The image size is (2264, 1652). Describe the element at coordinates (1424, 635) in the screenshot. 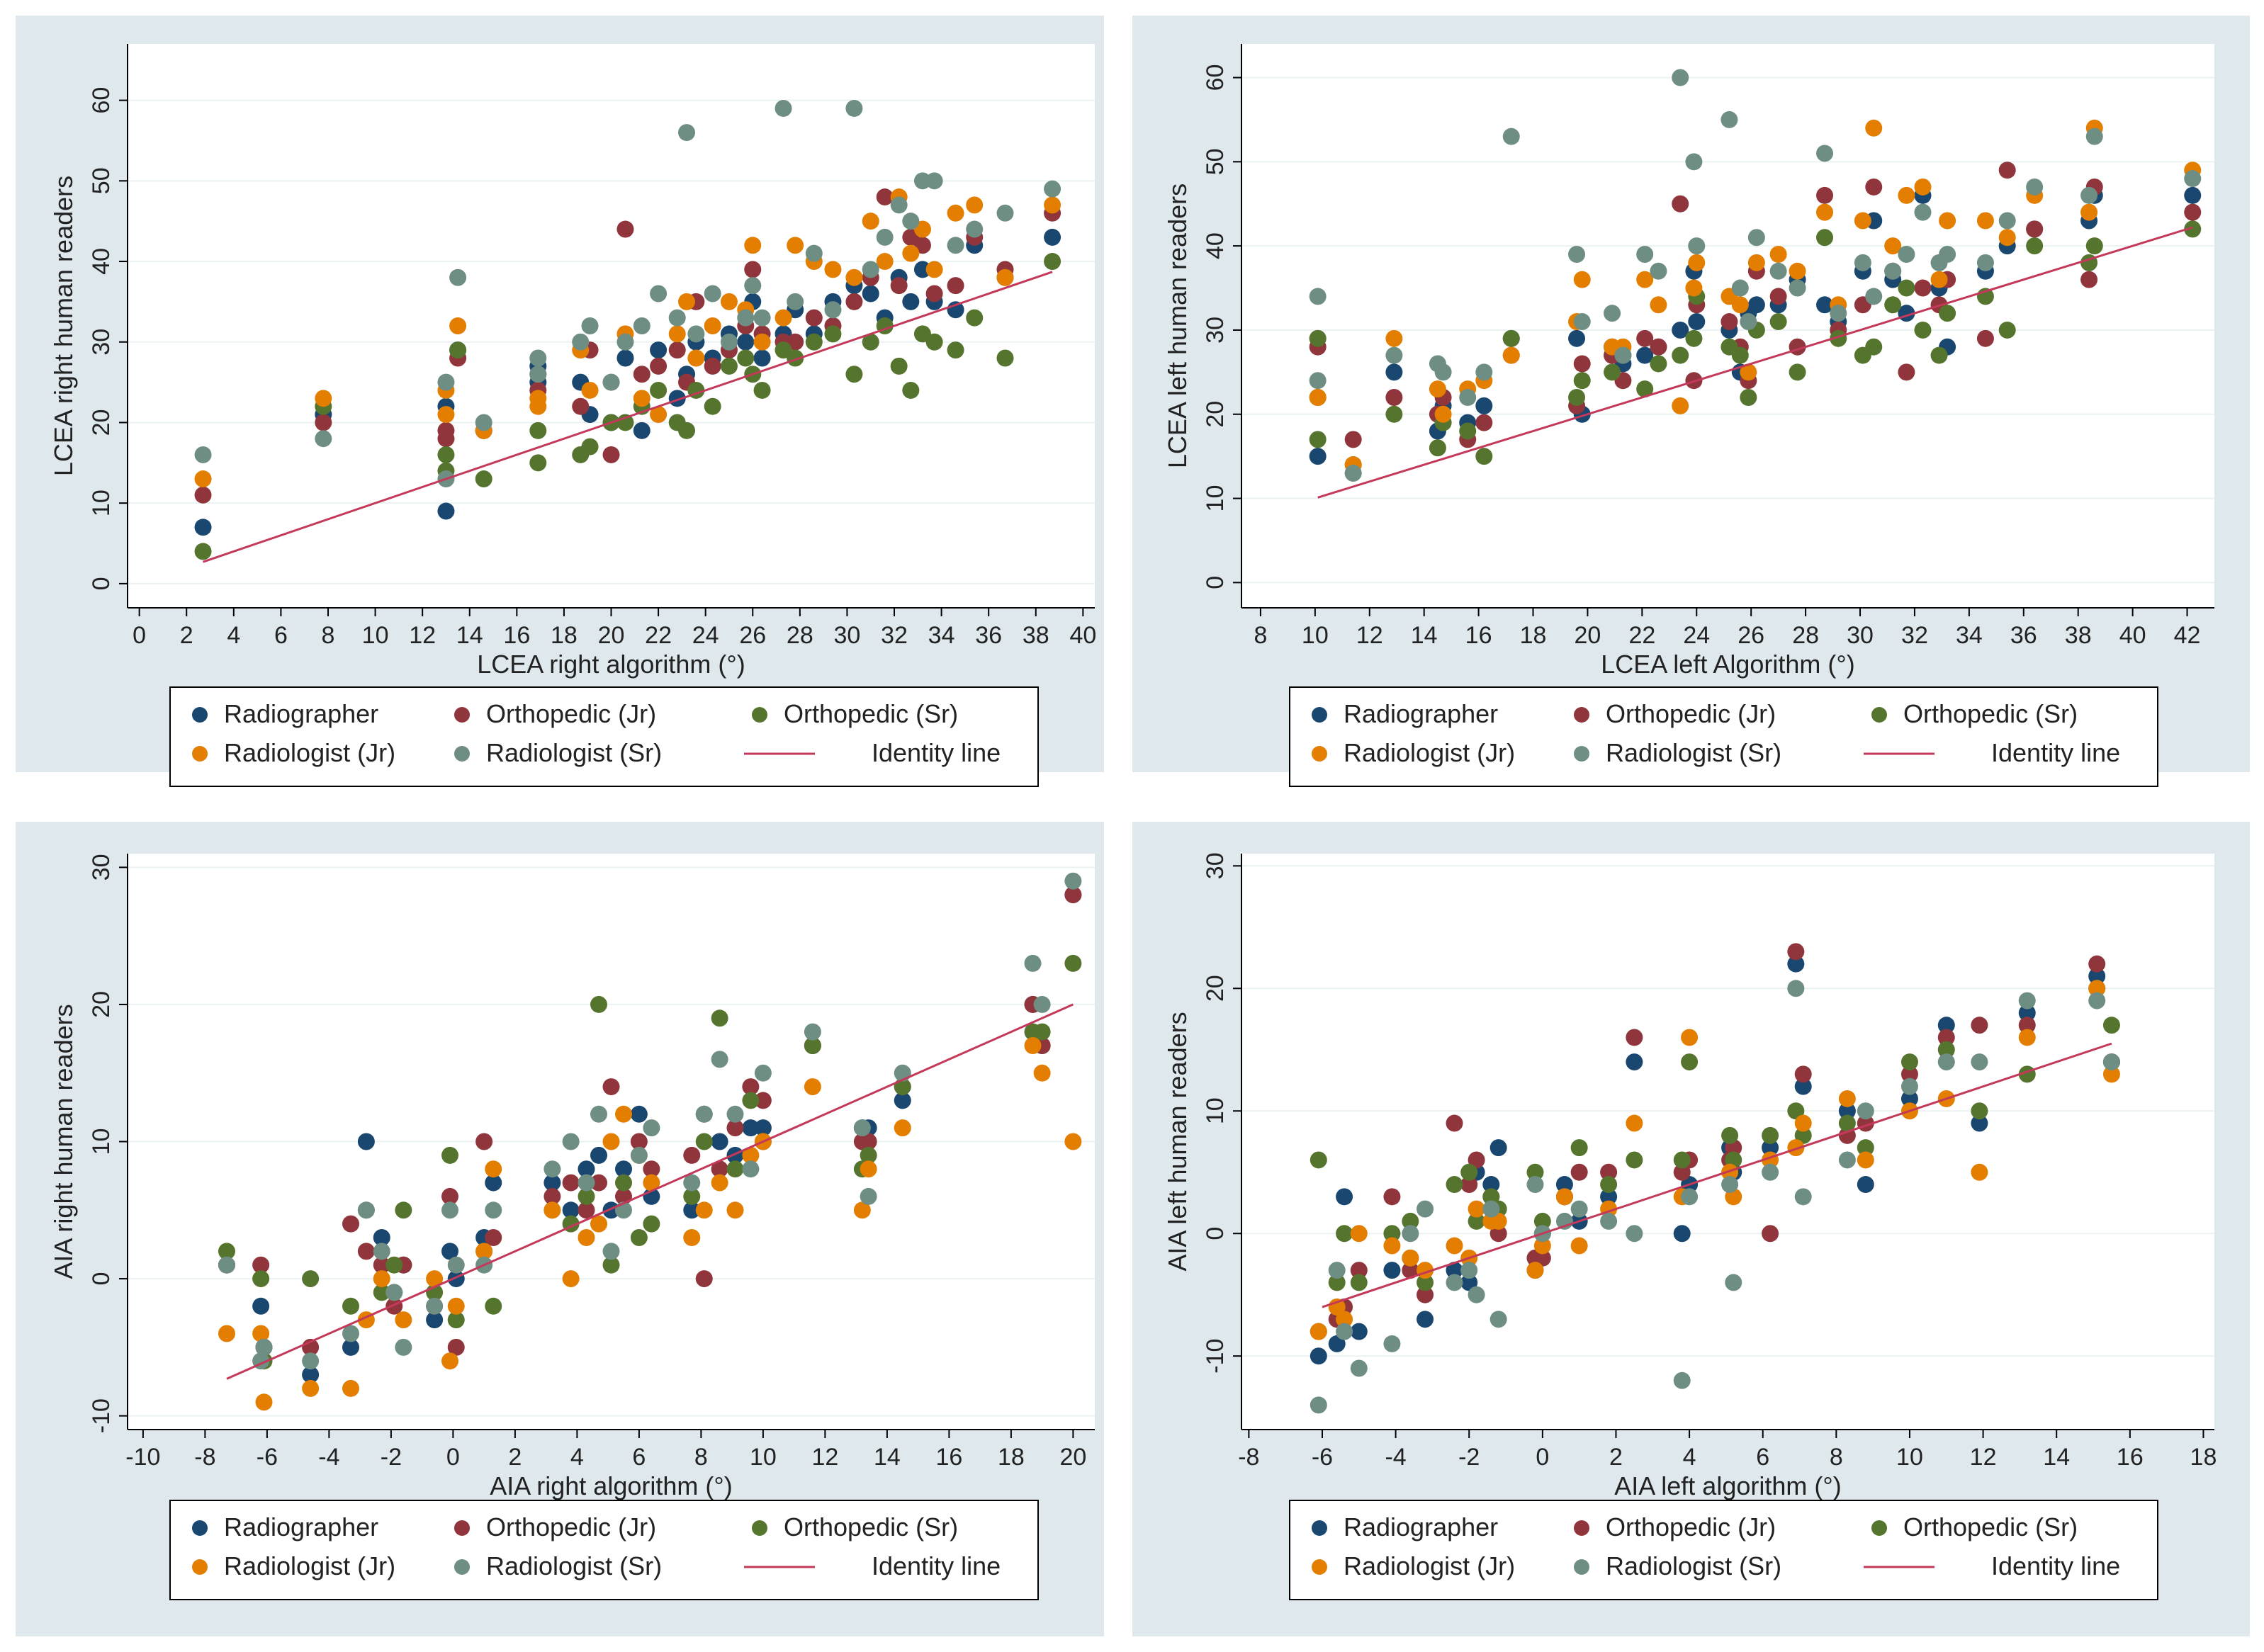

I see `x-tick-label: 14` at that location.